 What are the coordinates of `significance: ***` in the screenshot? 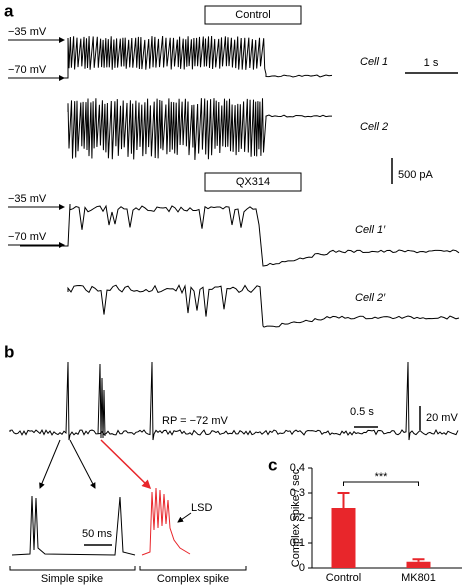 It's located at (382, 477).